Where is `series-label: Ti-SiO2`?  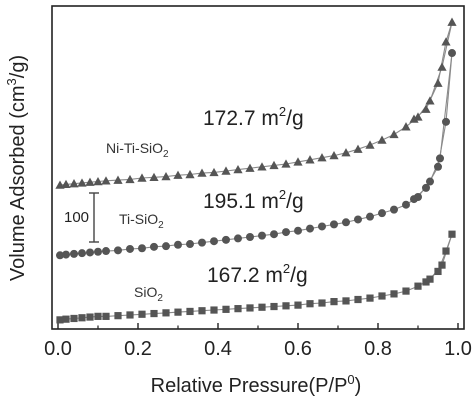 series-label: Ti-SiO2 is located at coordinates (141, 221).